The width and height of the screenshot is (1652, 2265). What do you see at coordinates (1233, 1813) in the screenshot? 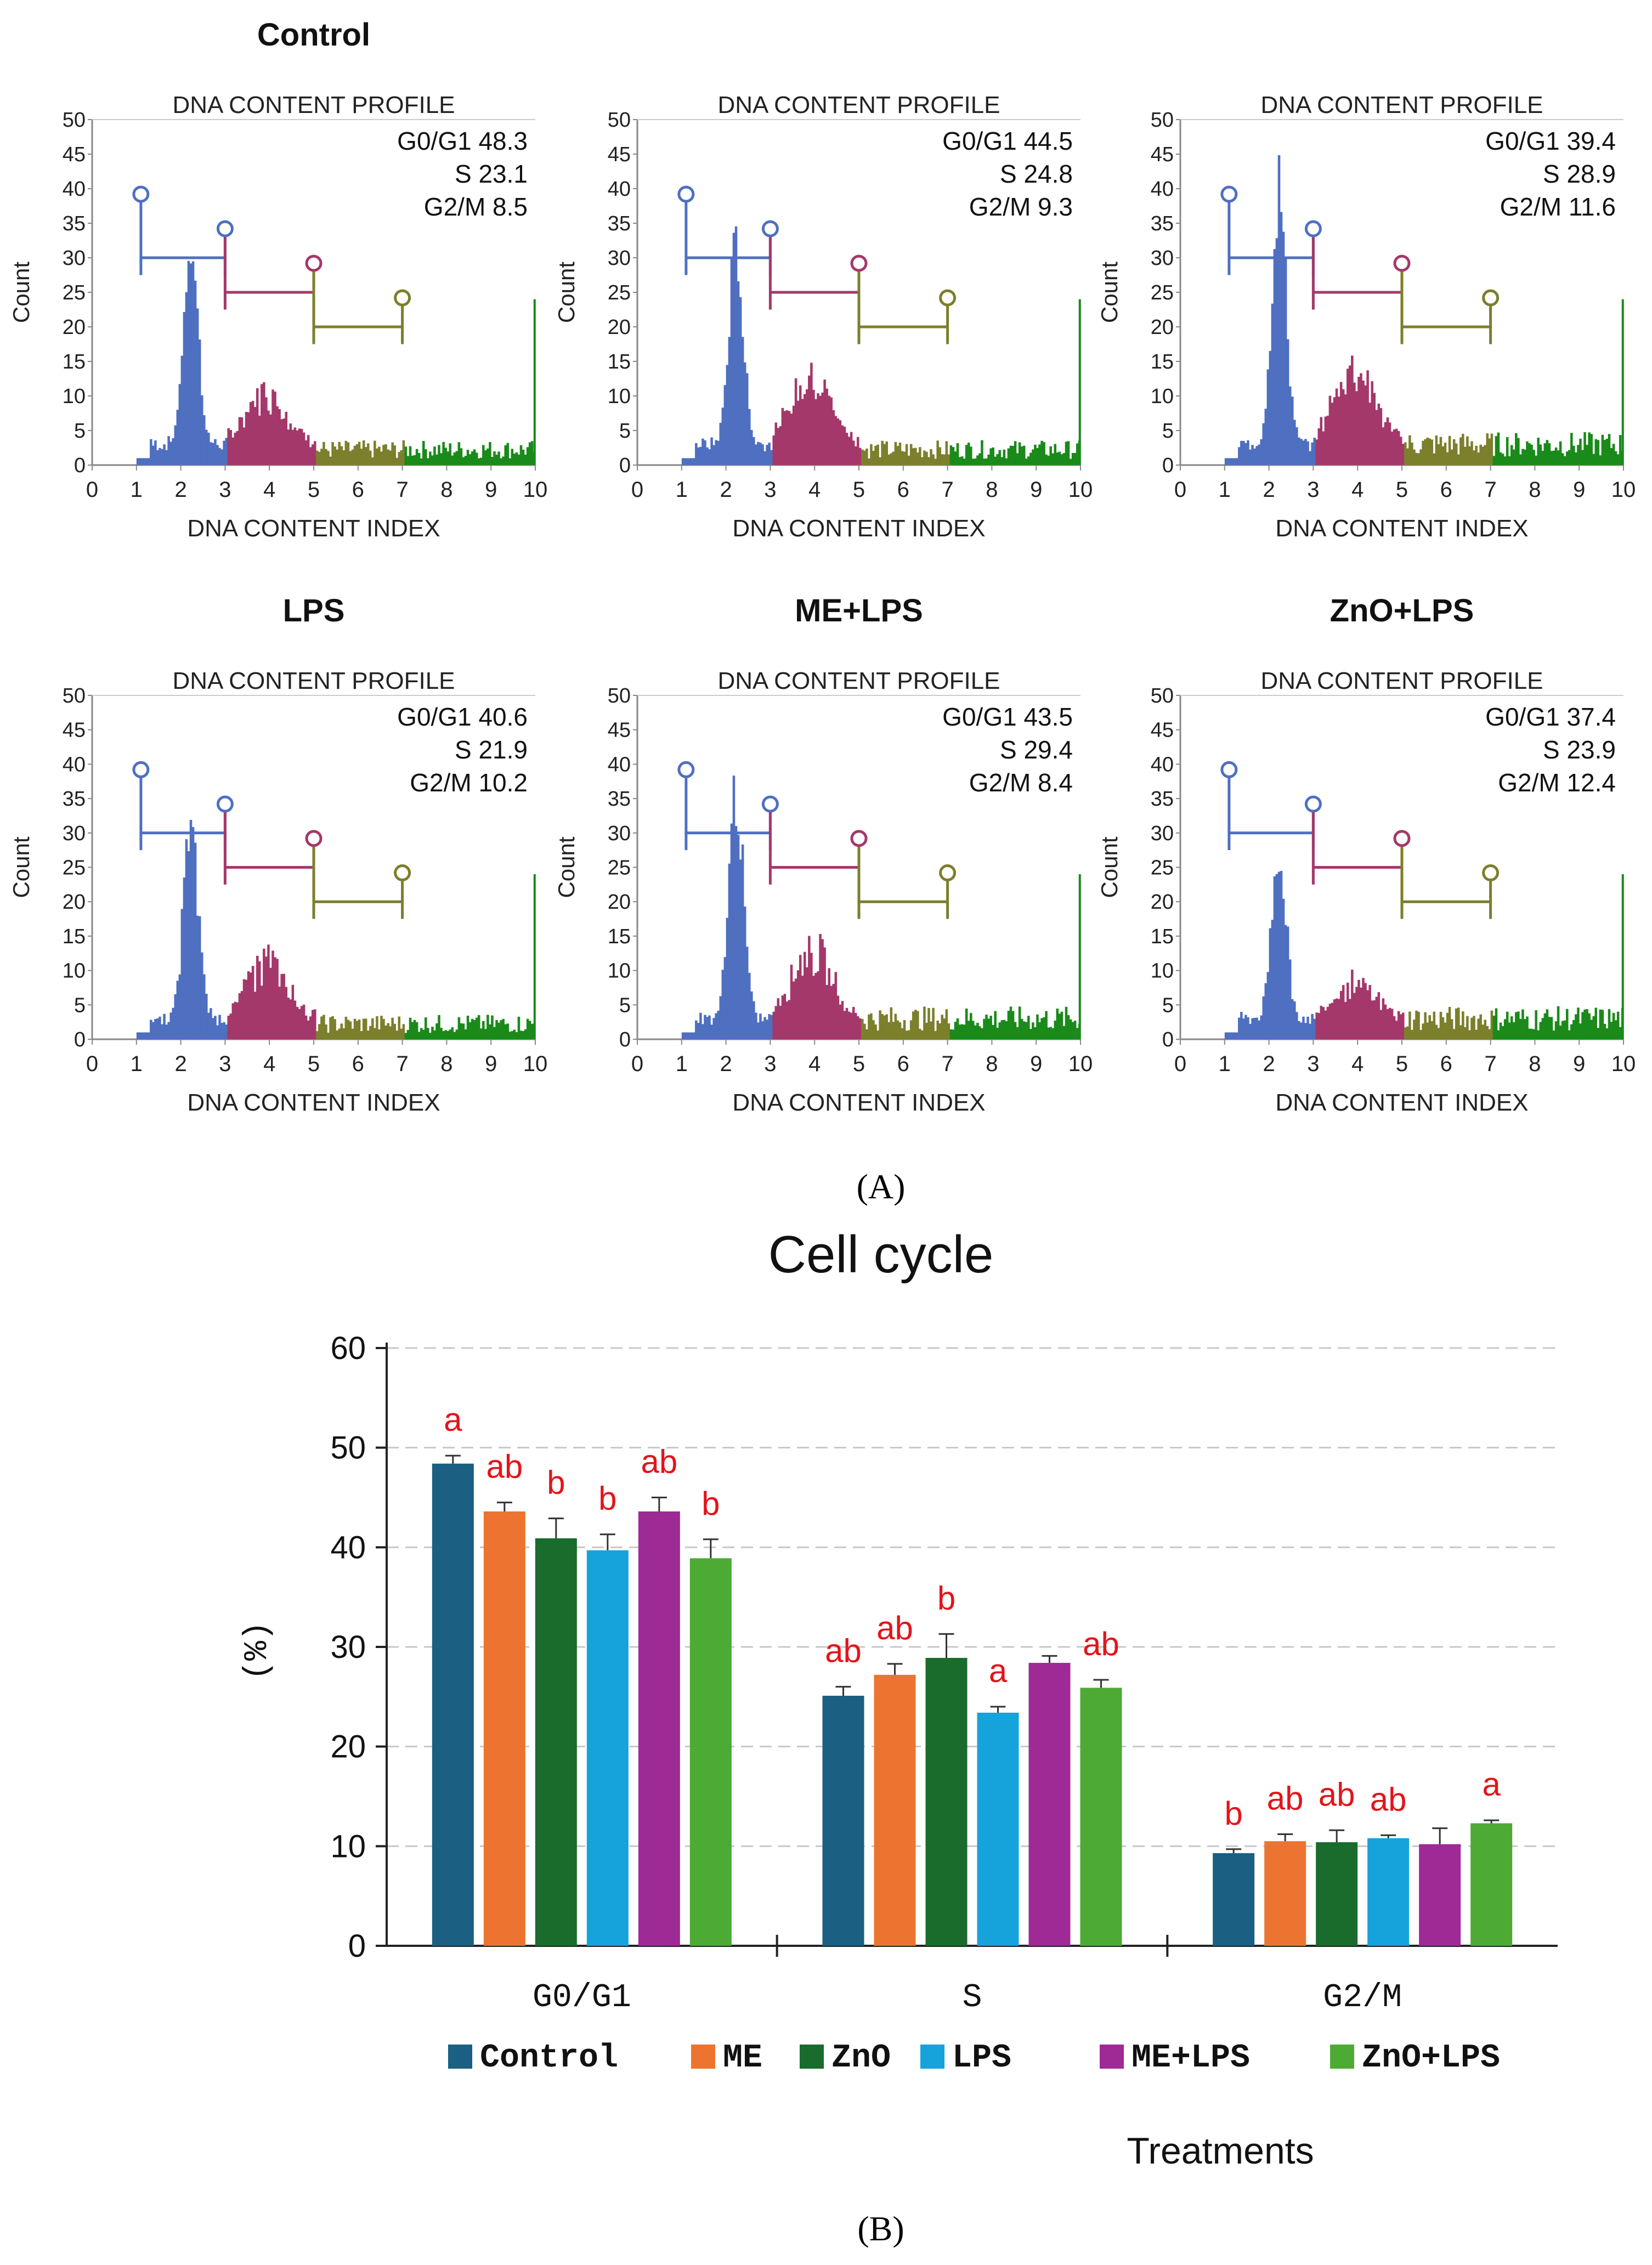
I see `significance-letter: b` at bounding box center [1233, 1813].